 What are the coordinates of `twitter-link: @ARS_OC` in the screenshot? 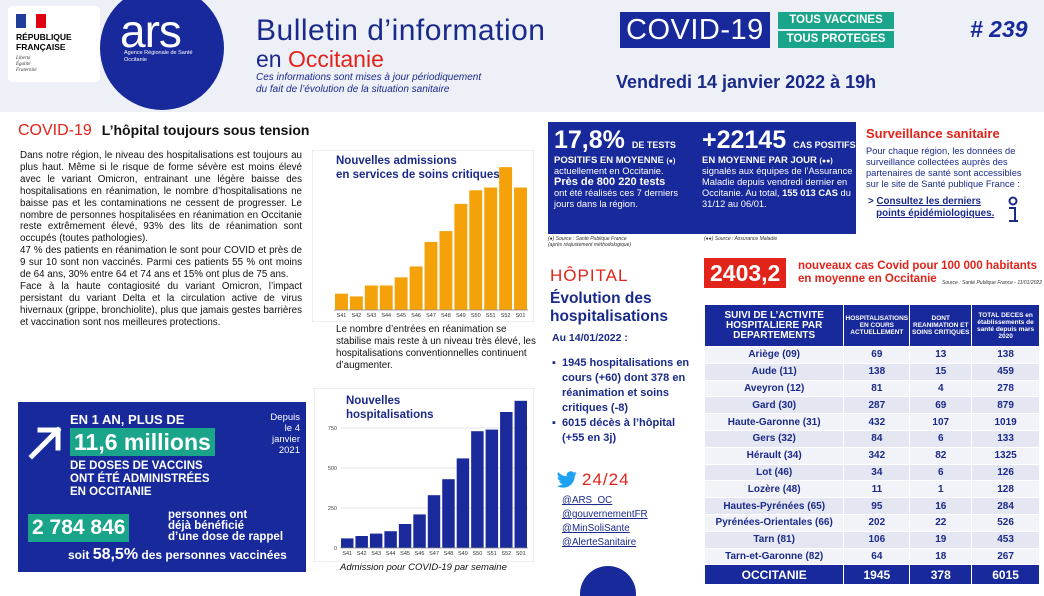 It's located at (587, 500).